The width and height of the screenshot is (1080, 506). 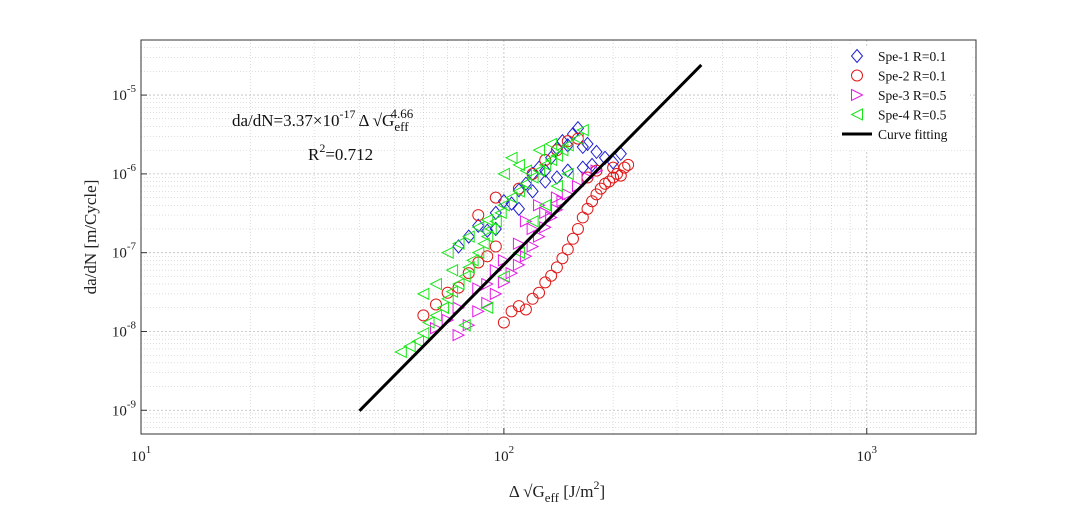 What do you see at coordinates (323, 120) in the screenshot?
I see `svg-text:da/dN=3.37×10-17Δ √Geff4.66: da/dN=3.37×10-17 Δ √Geff4.66` at bounding box center [323, 120].